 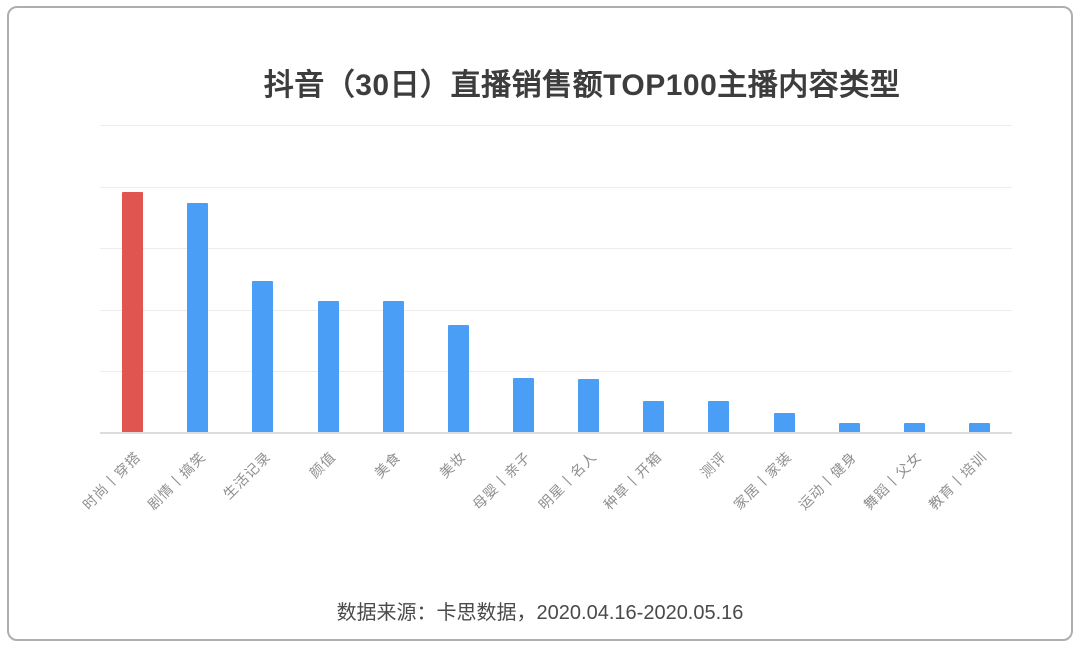 I want to click on source-note: 数据来源：卡思数据，2020.04.16-2020.05.16, so click(x=540, y=613).